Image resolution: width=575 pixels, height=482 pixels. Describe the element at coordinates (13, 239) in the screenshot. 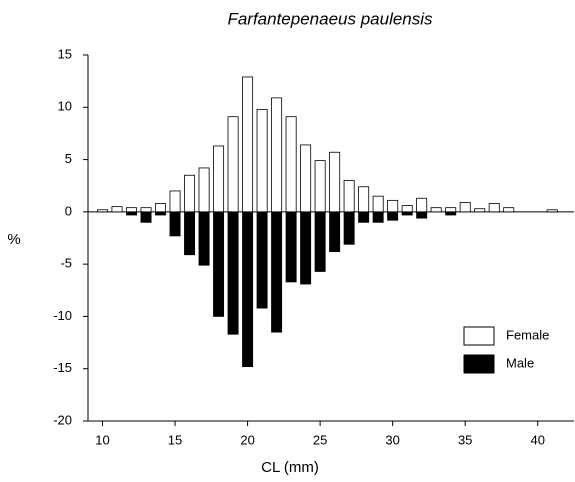

I see `y-axis-label: %` at that location.